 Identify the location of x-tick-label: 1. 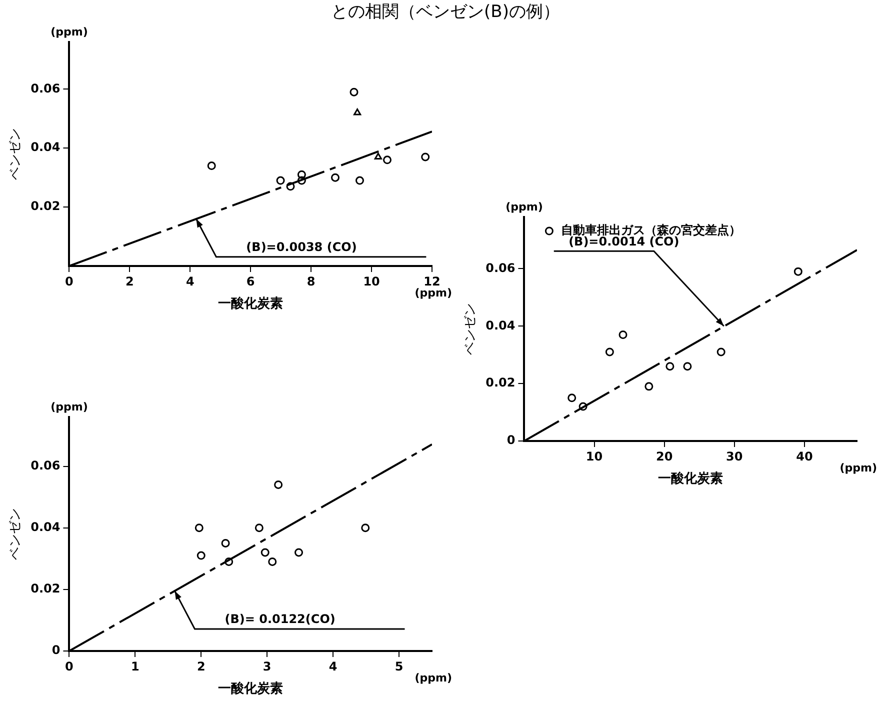
(135, 666).